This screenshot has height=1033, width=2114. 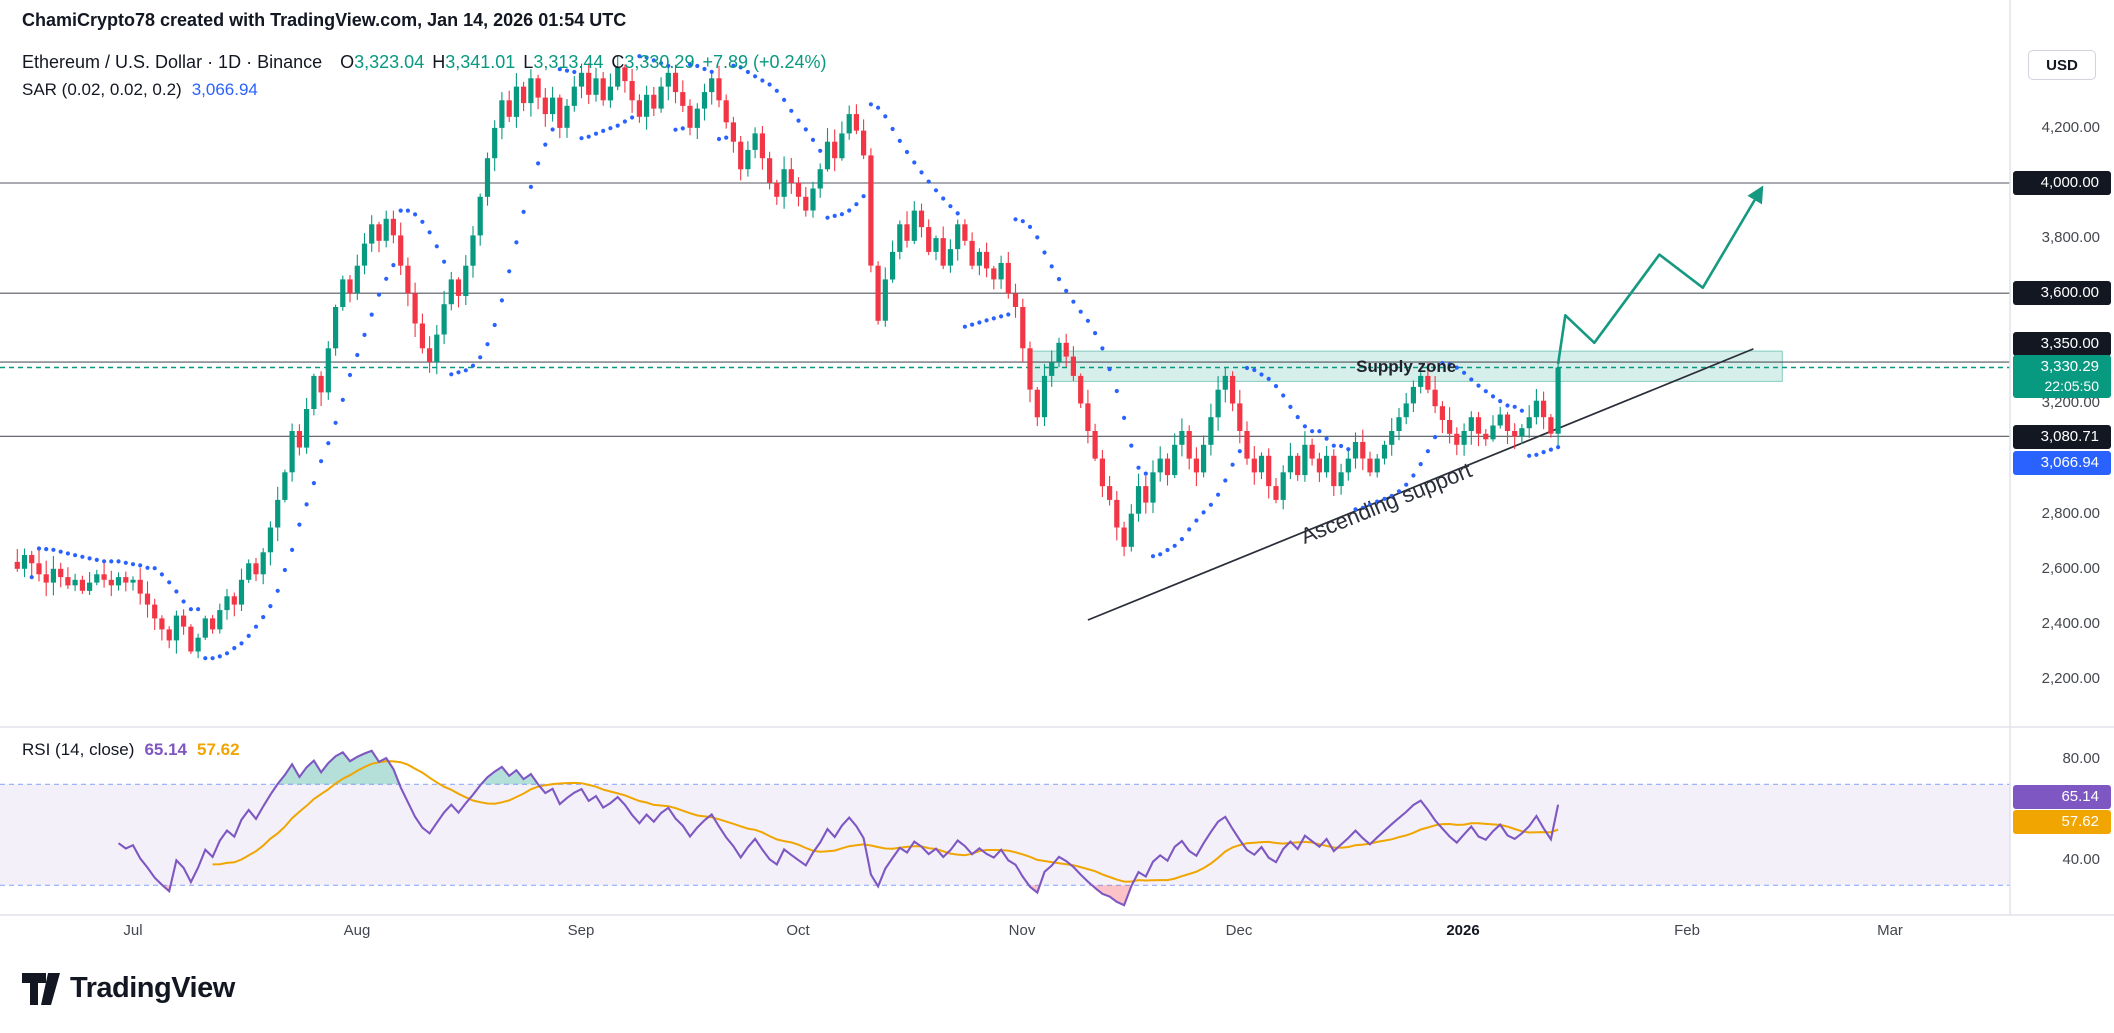 I want to click on price-label-badge: 3,600.00, so click(x=2062, y=293).